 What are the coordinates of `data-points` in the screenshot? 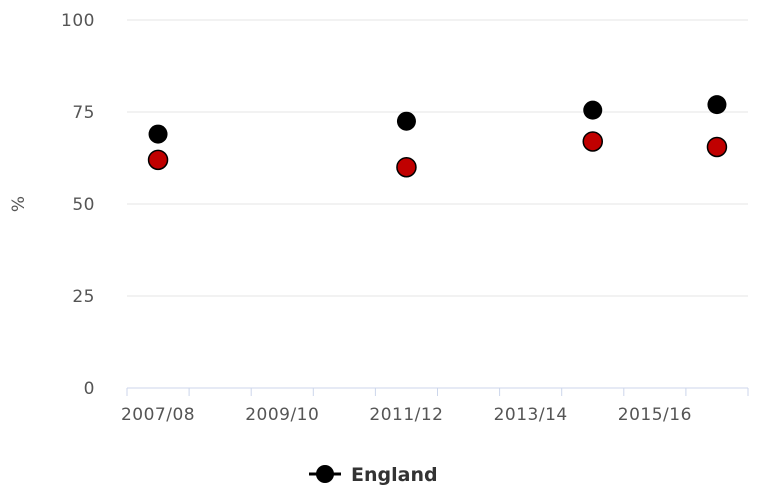 It's located at (437, 136).